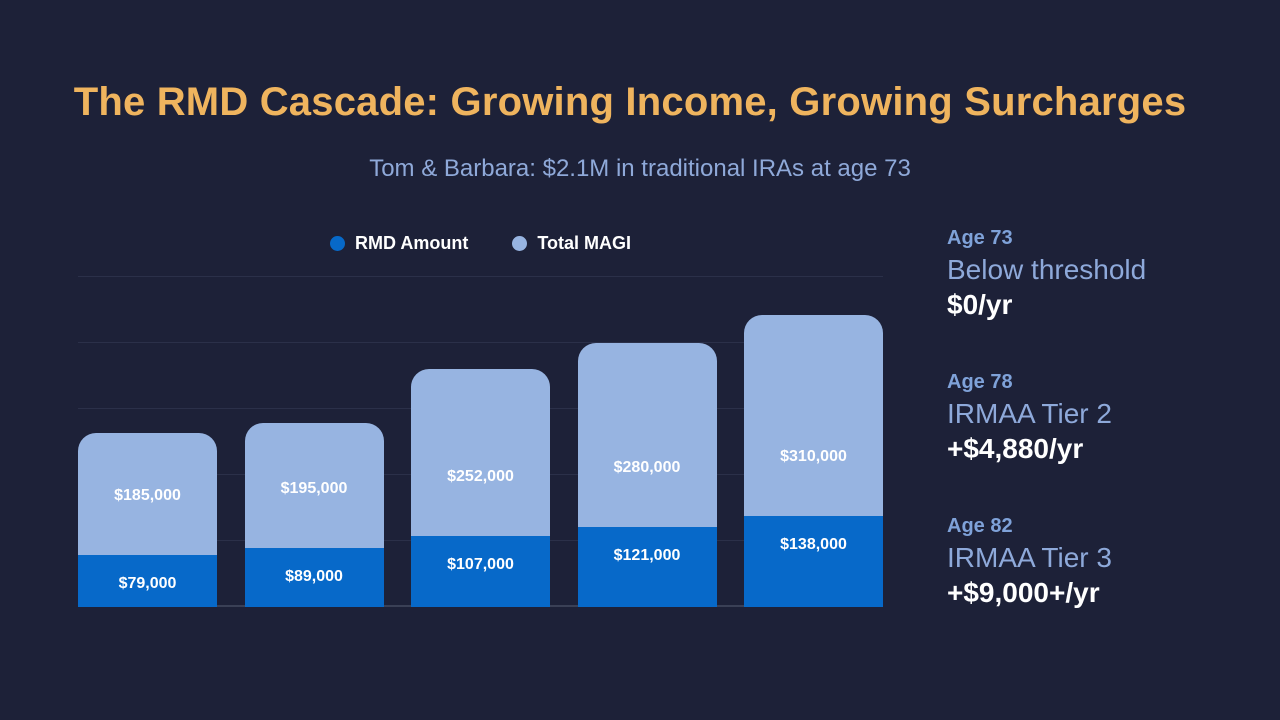  What do you see at coordinates (147, 583) in the screenshot?
I see `rmd-value-label: $79,000` at bounding box center [147, 583].